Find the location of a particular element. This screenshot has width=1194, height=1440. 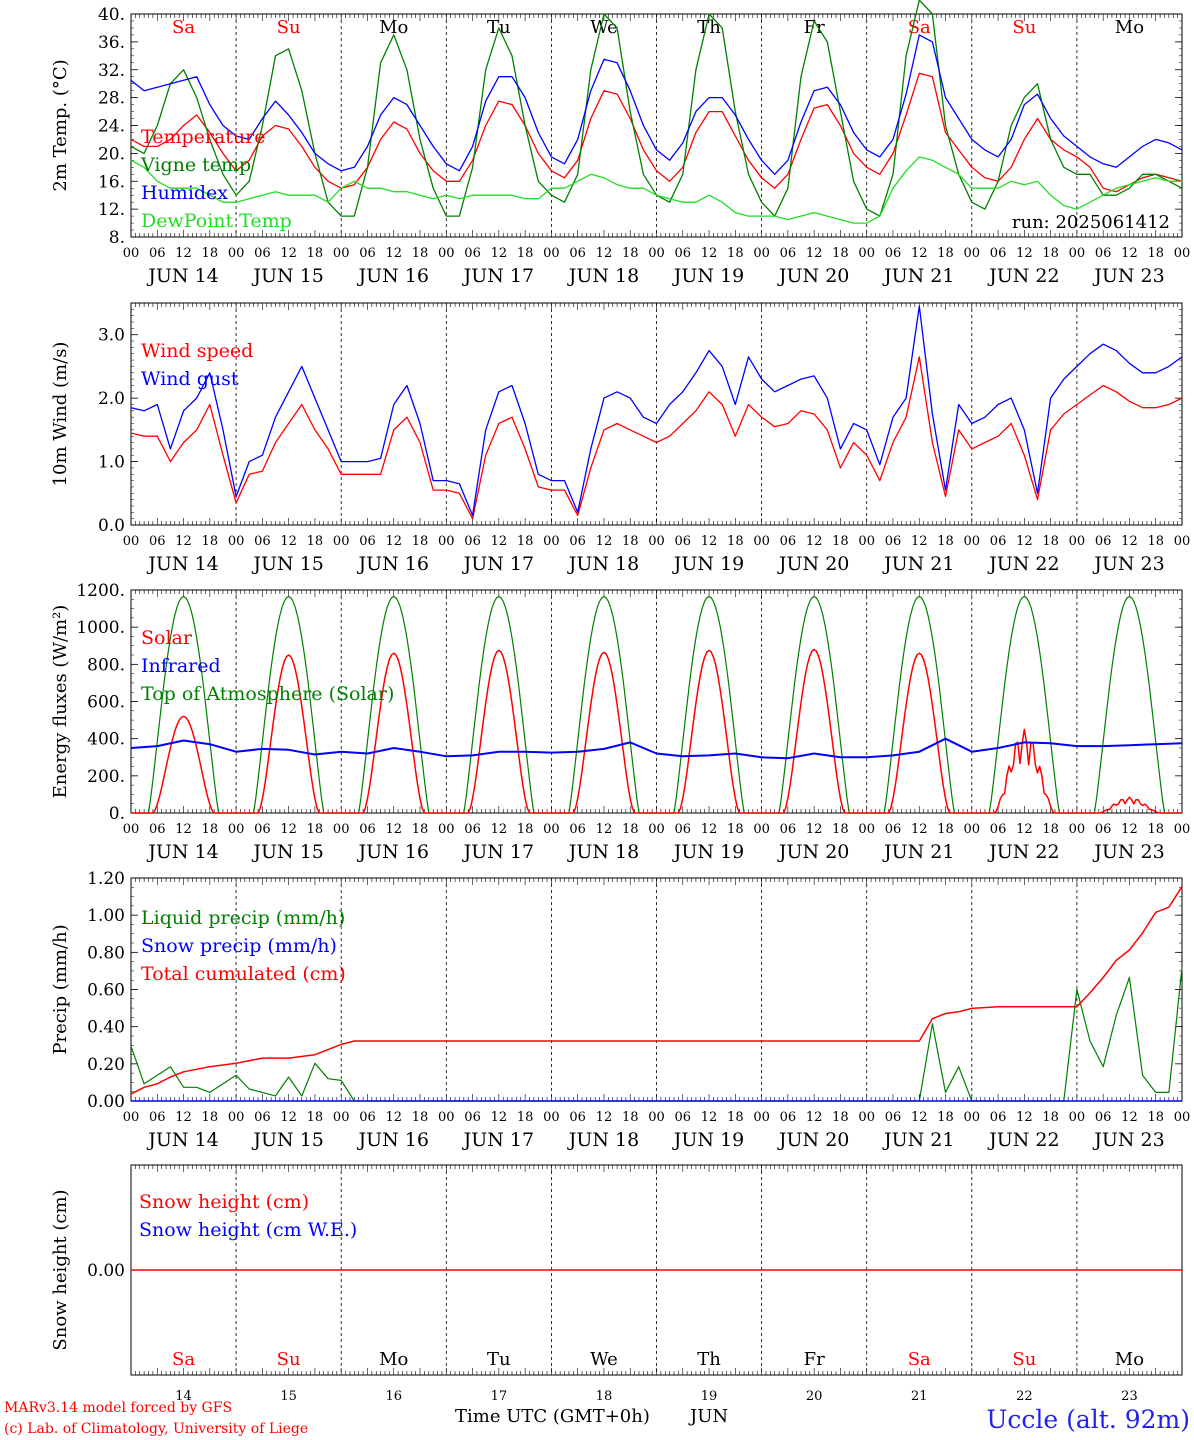

x-axis-month: JUN is located at coordinates (708, 1416).